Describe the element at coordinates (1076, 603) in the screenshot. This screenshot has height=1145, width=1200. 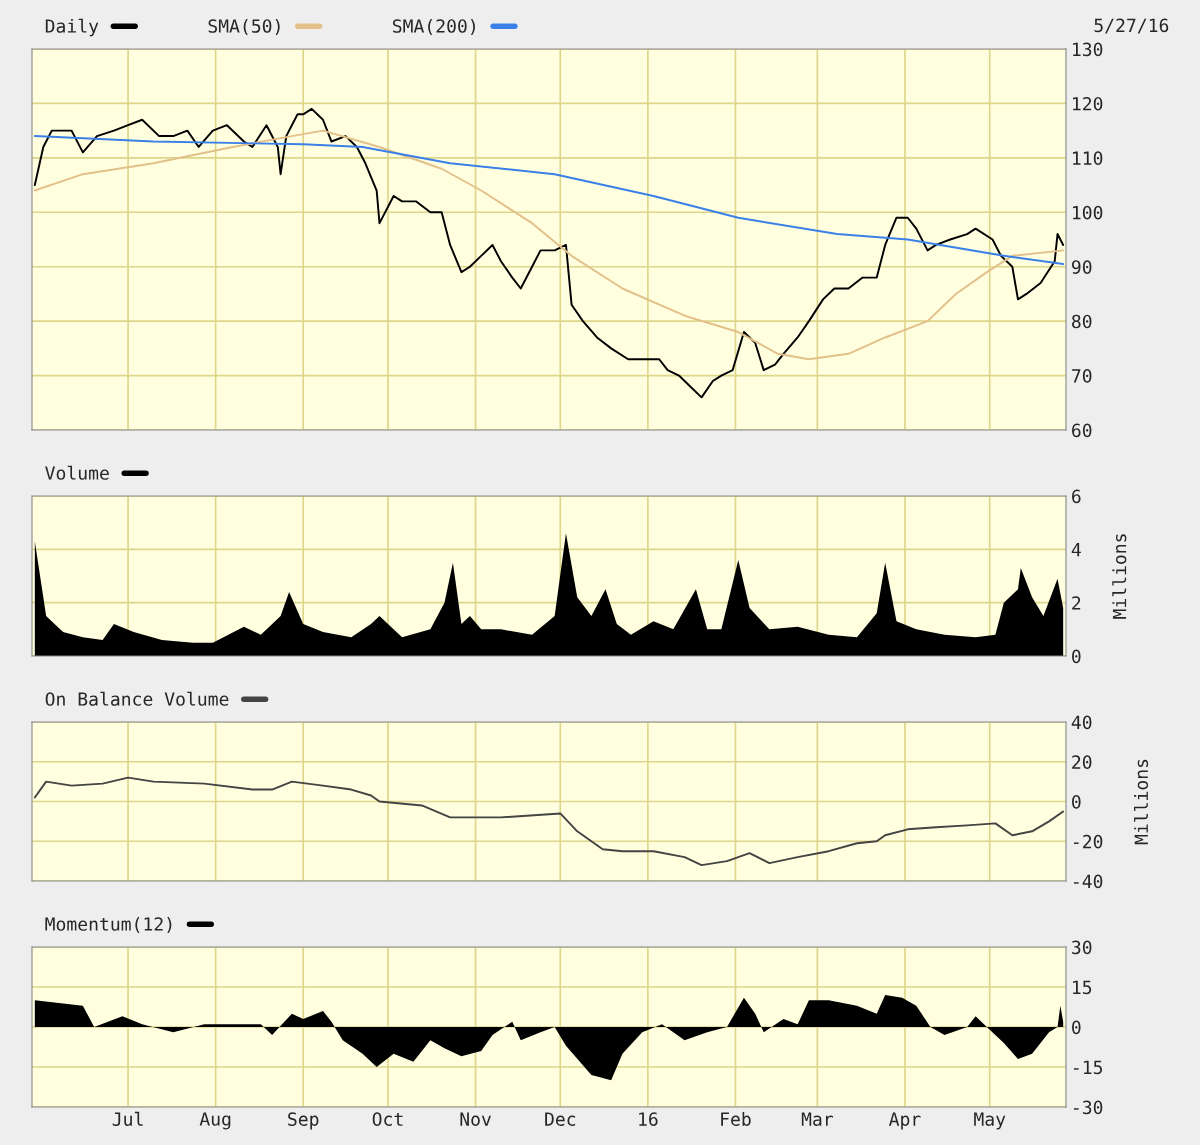
I see `y-tick-label: 2` at that location.